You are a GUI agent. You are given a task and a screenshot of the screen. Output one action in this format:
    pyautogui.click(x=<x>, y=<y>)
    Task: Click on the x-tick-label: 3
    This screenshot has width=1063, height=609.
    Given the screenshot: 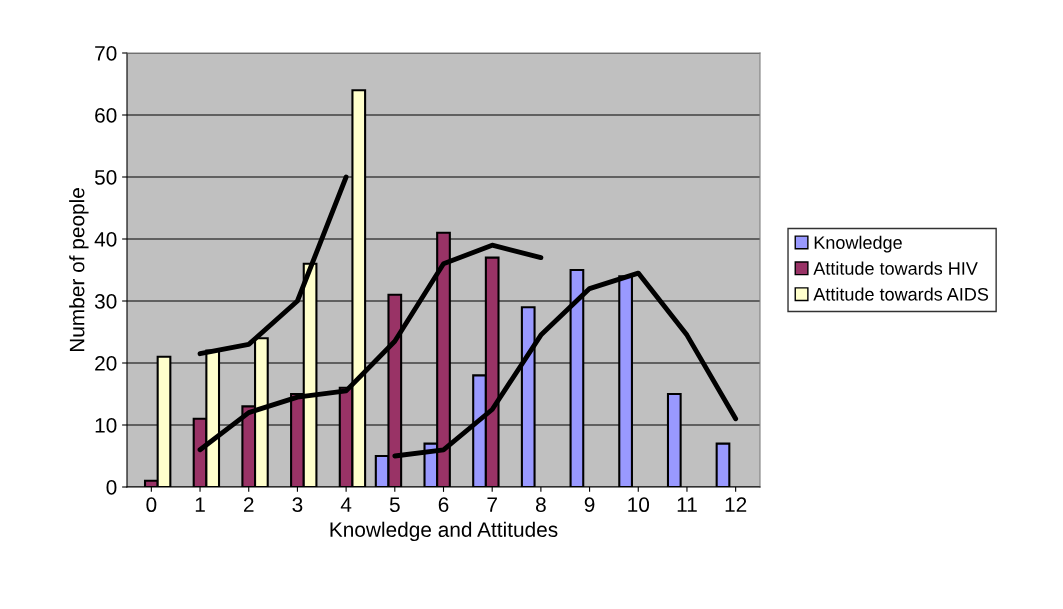 What is the action you would take?
    pyautogui.click(x=297, y=505)
    